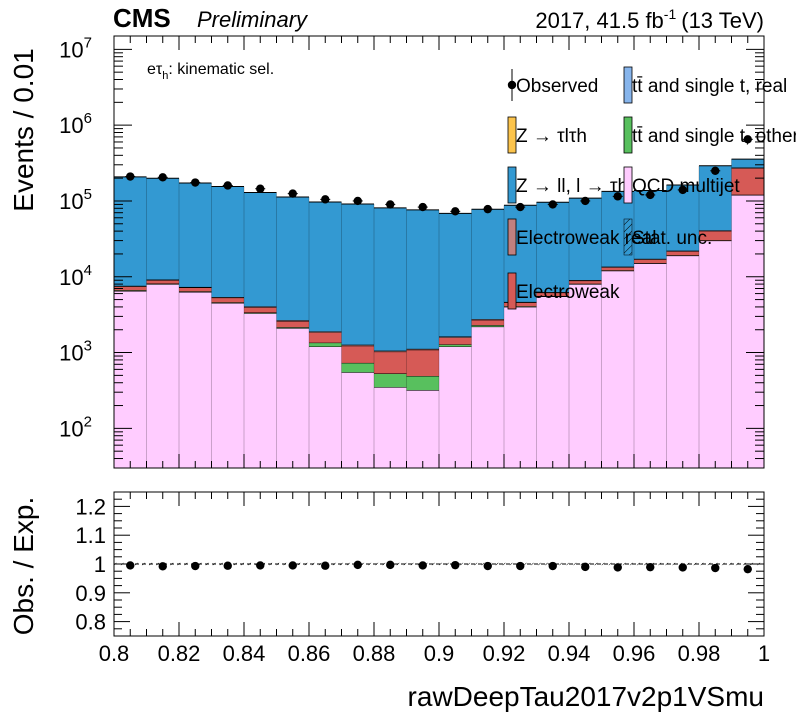 The width and height of the screenshot is (796, 722). I want to click on y-tick-label: 10³, so click(75, 352).